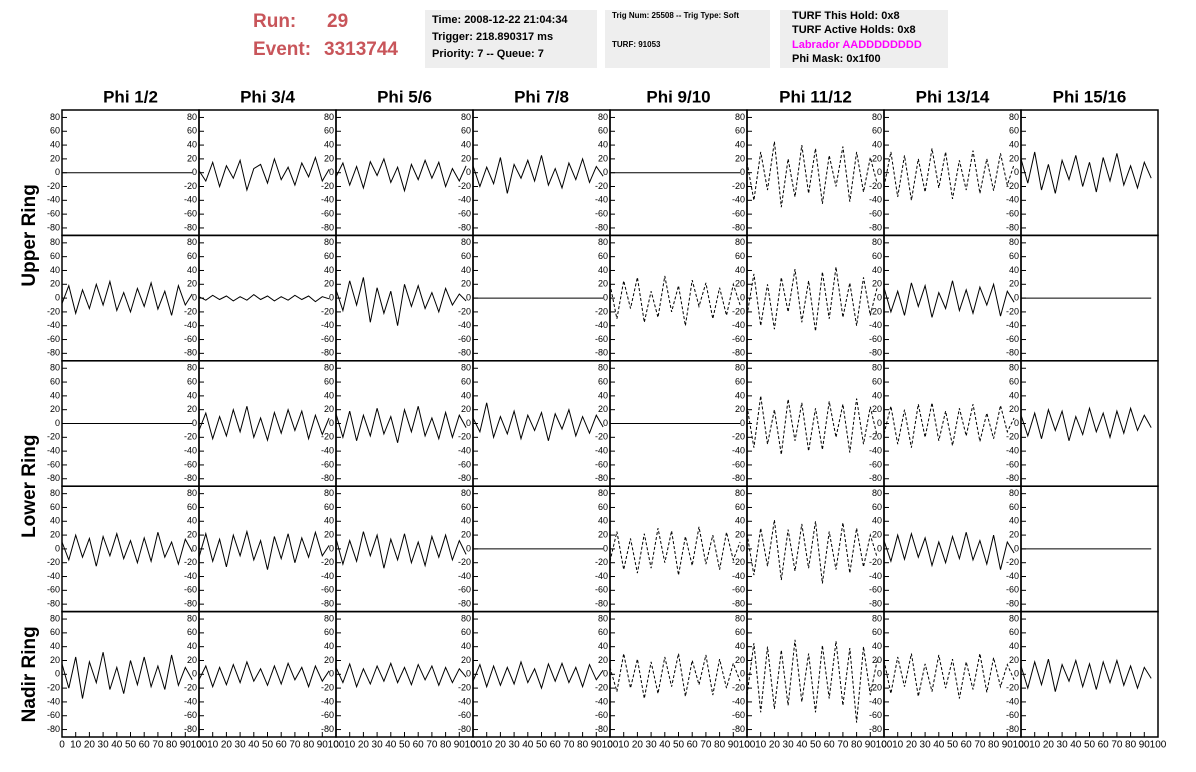 This screenshot has height=772, width=1196. I want to click on x-tick-label: 40, so click(254, 745).